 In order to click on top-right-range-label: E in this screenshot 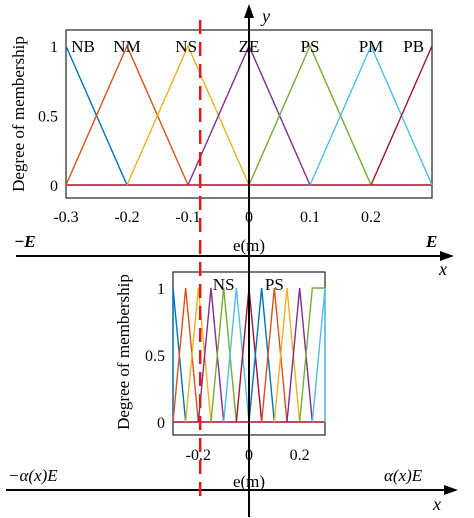, I will do `click(431, 241)`.